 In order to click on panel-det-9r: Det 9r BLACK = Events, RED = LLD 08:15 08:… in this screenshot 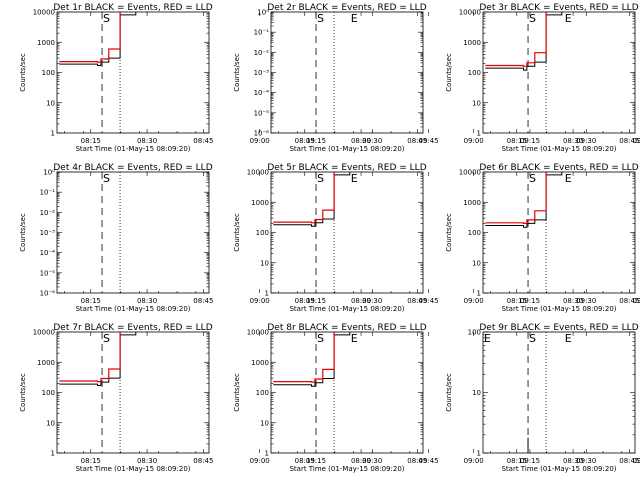, I will do `click(542, 398)`.